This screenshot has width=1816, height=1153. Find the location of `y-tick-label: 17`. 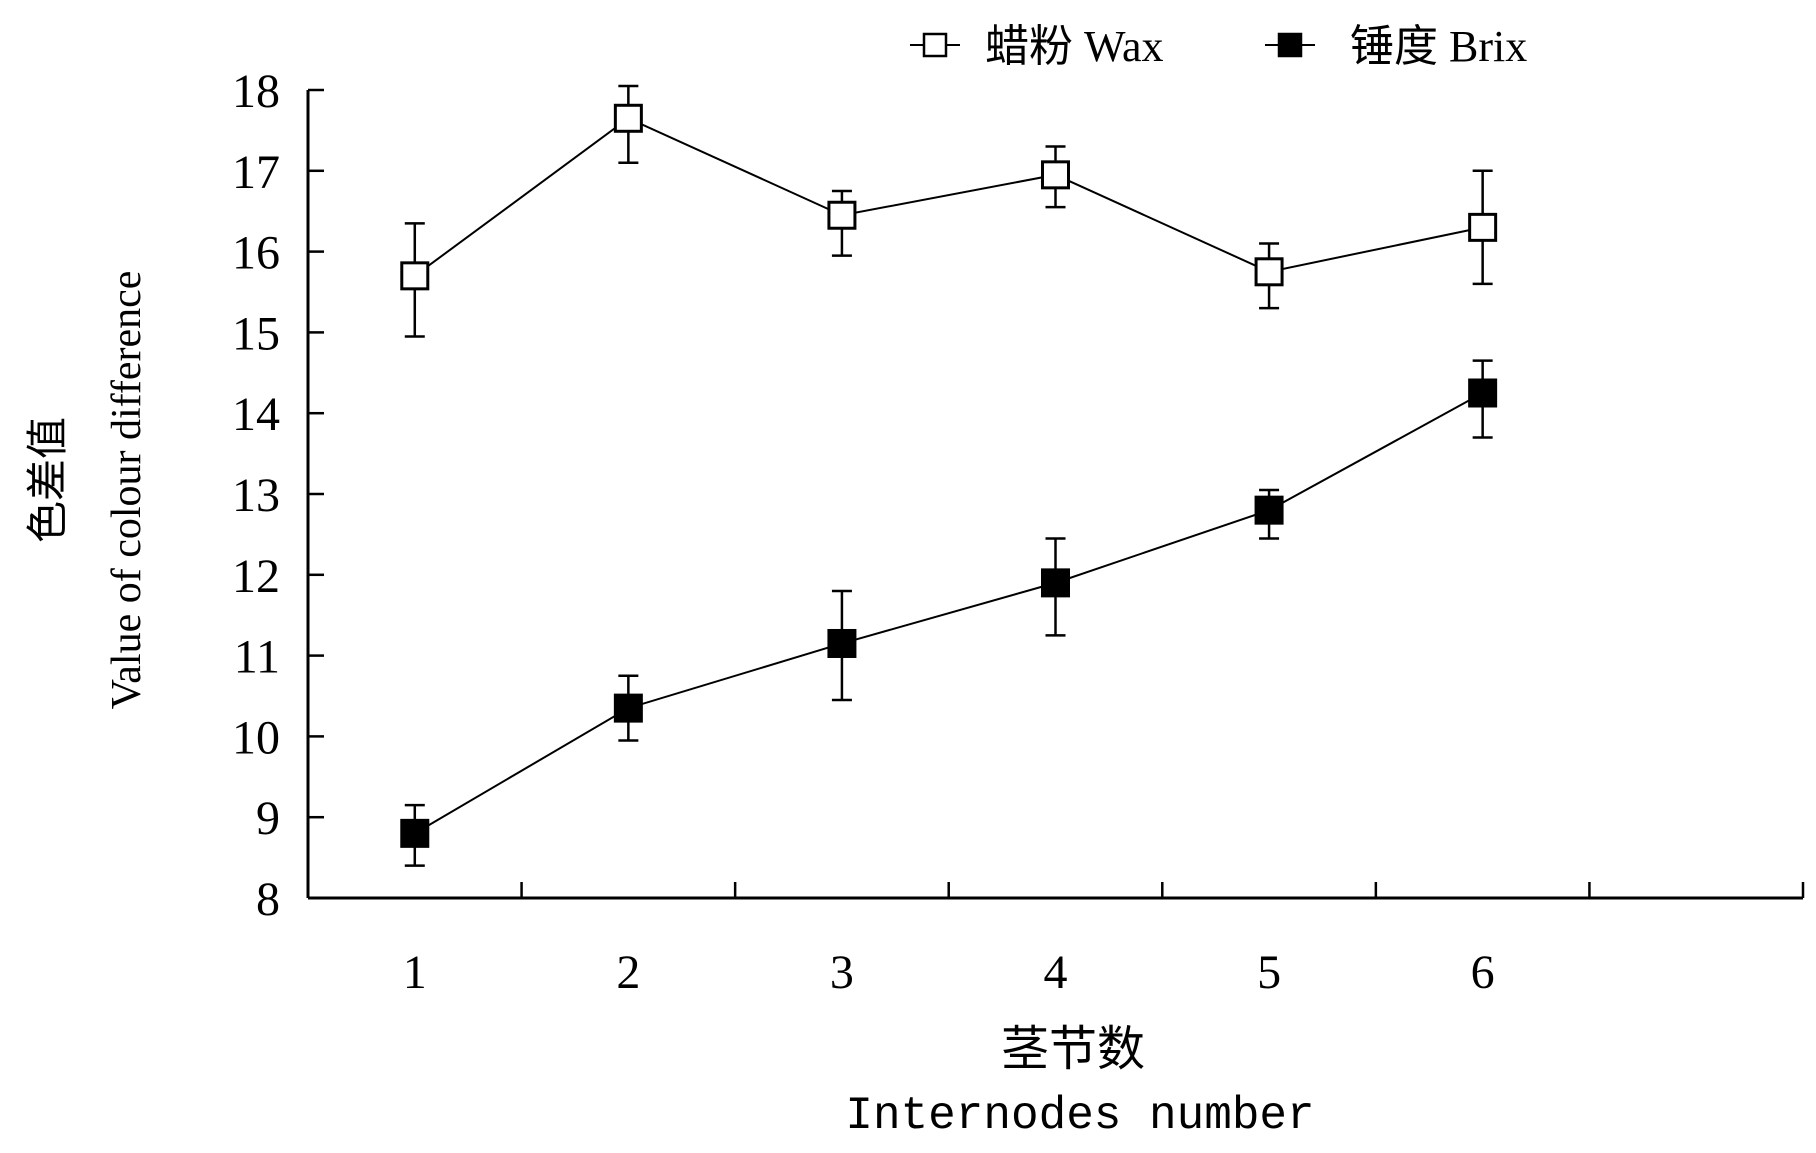

y-tick-label: 17 is located at coordinates (256, 172).